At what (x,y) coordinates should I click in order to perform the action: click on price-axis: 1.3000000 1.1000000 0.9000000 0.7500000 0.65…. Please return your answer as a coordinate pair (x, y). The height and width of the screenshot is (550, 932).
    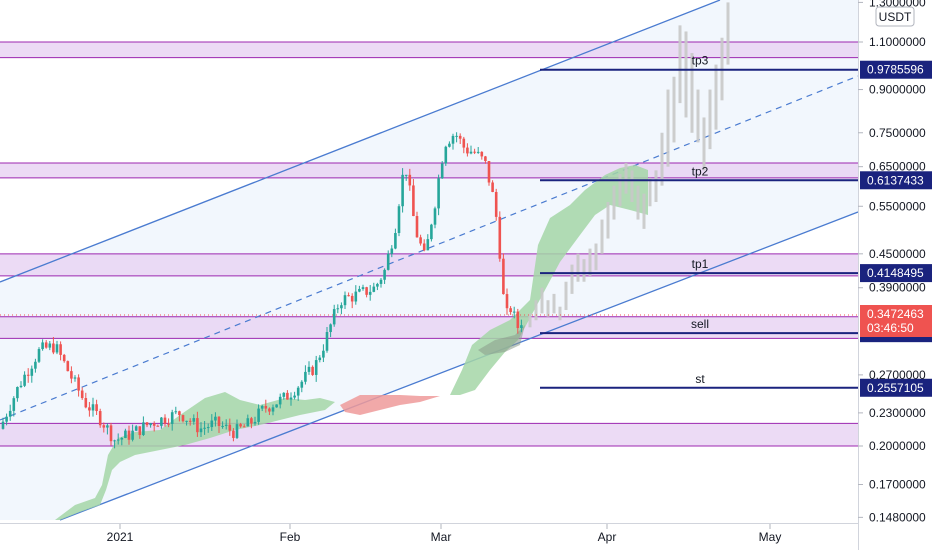
    Looking at the image, I should click on (892, 262).